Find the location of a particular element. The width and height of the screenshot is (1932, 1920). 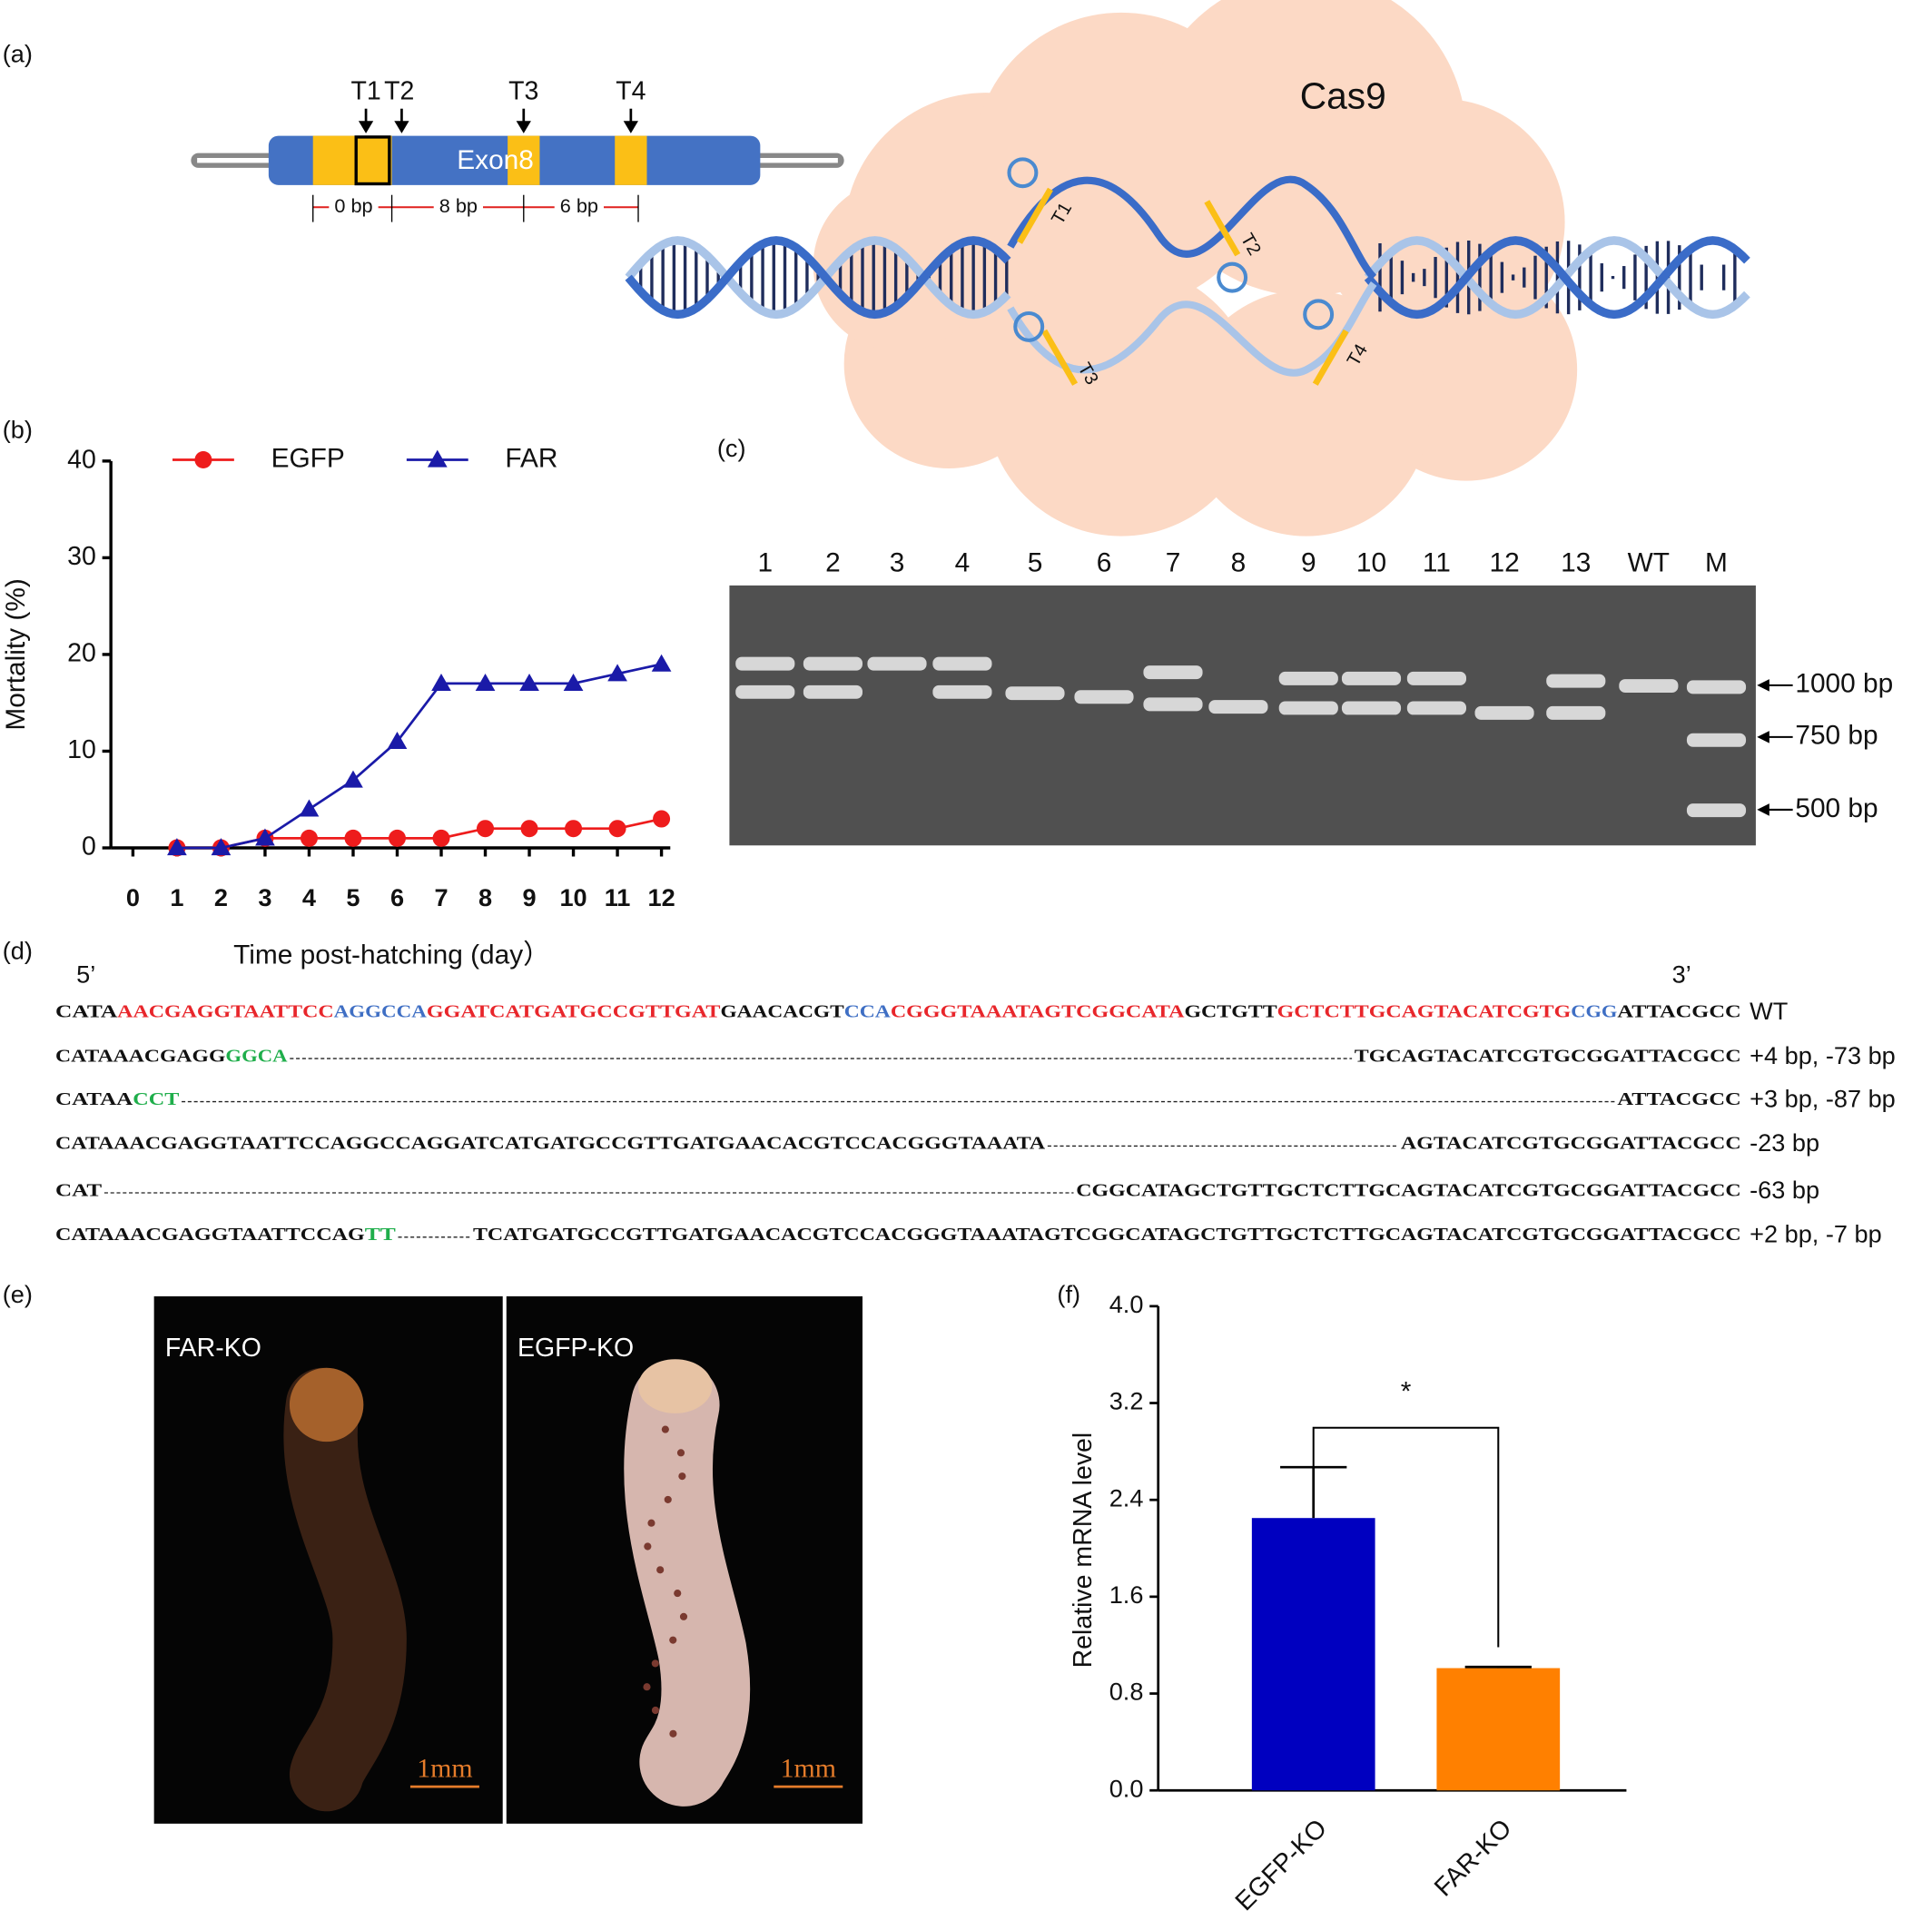

sequence-segment: CATAAACGAGG is located at coordinates (141, 1056).